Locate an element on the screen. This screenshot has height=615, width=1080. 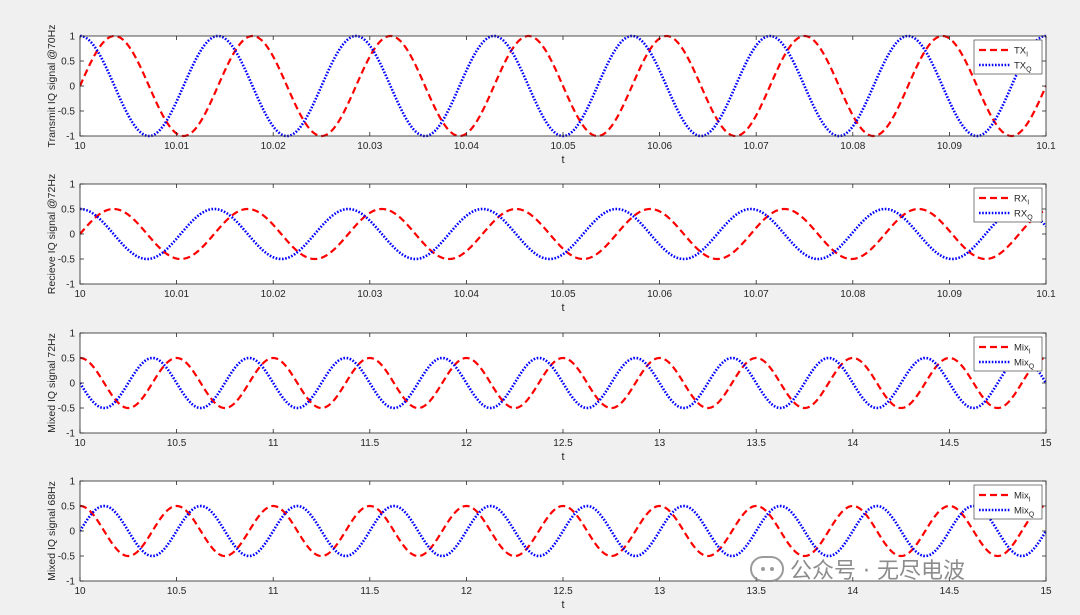
watermark: 公众号 · 无尽电波 is located at coordinates (857, 569).